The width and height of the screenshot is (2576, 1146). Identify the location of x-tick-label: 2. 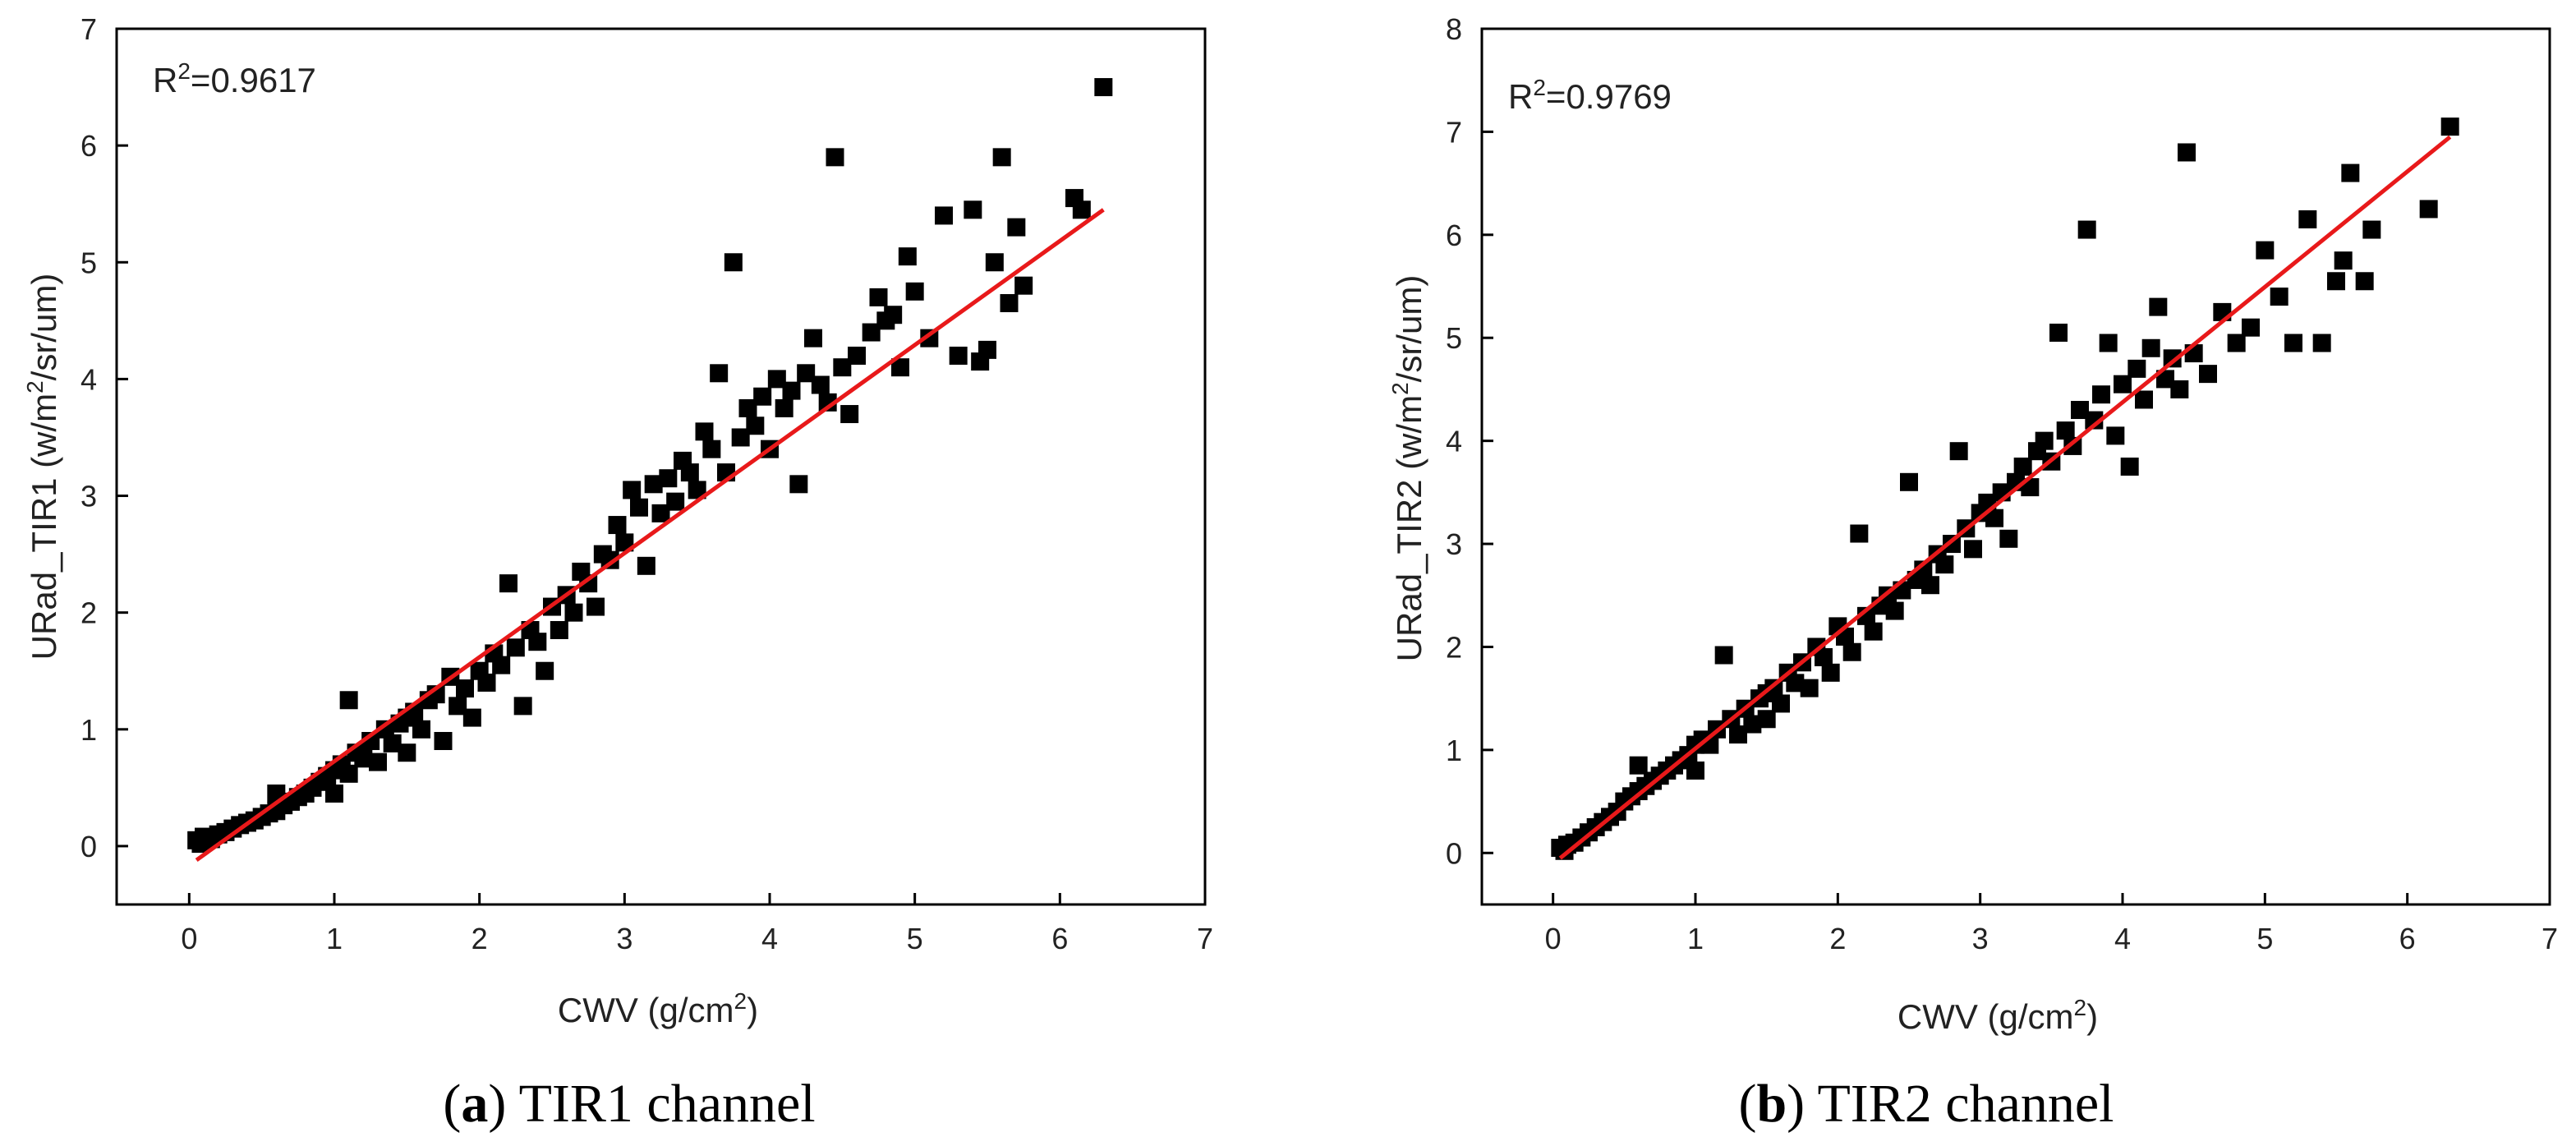
(1837, 938).